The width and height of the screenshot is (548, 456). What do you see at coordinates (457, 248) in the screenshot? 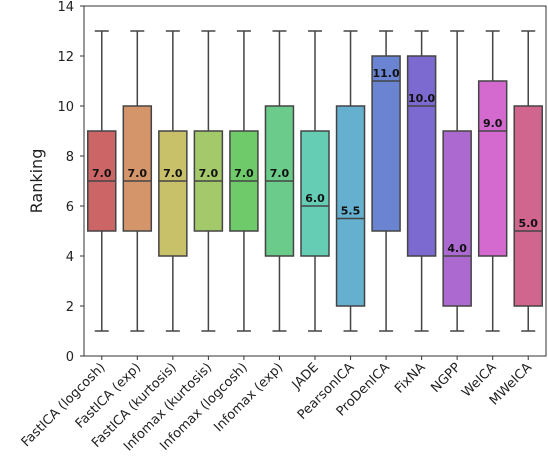
I see `median-label: 4.0` at bounding box center [457, 248].